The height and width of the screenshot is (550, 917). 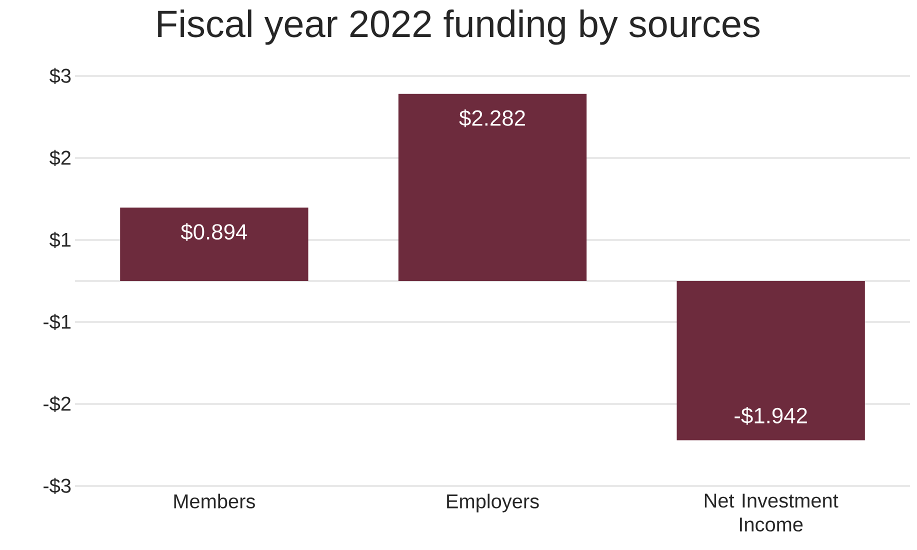 What do you see at coordinates (57, 322) in the screenshot?
I see `y-tick-label: -$1` at bounding box center [57, 322].